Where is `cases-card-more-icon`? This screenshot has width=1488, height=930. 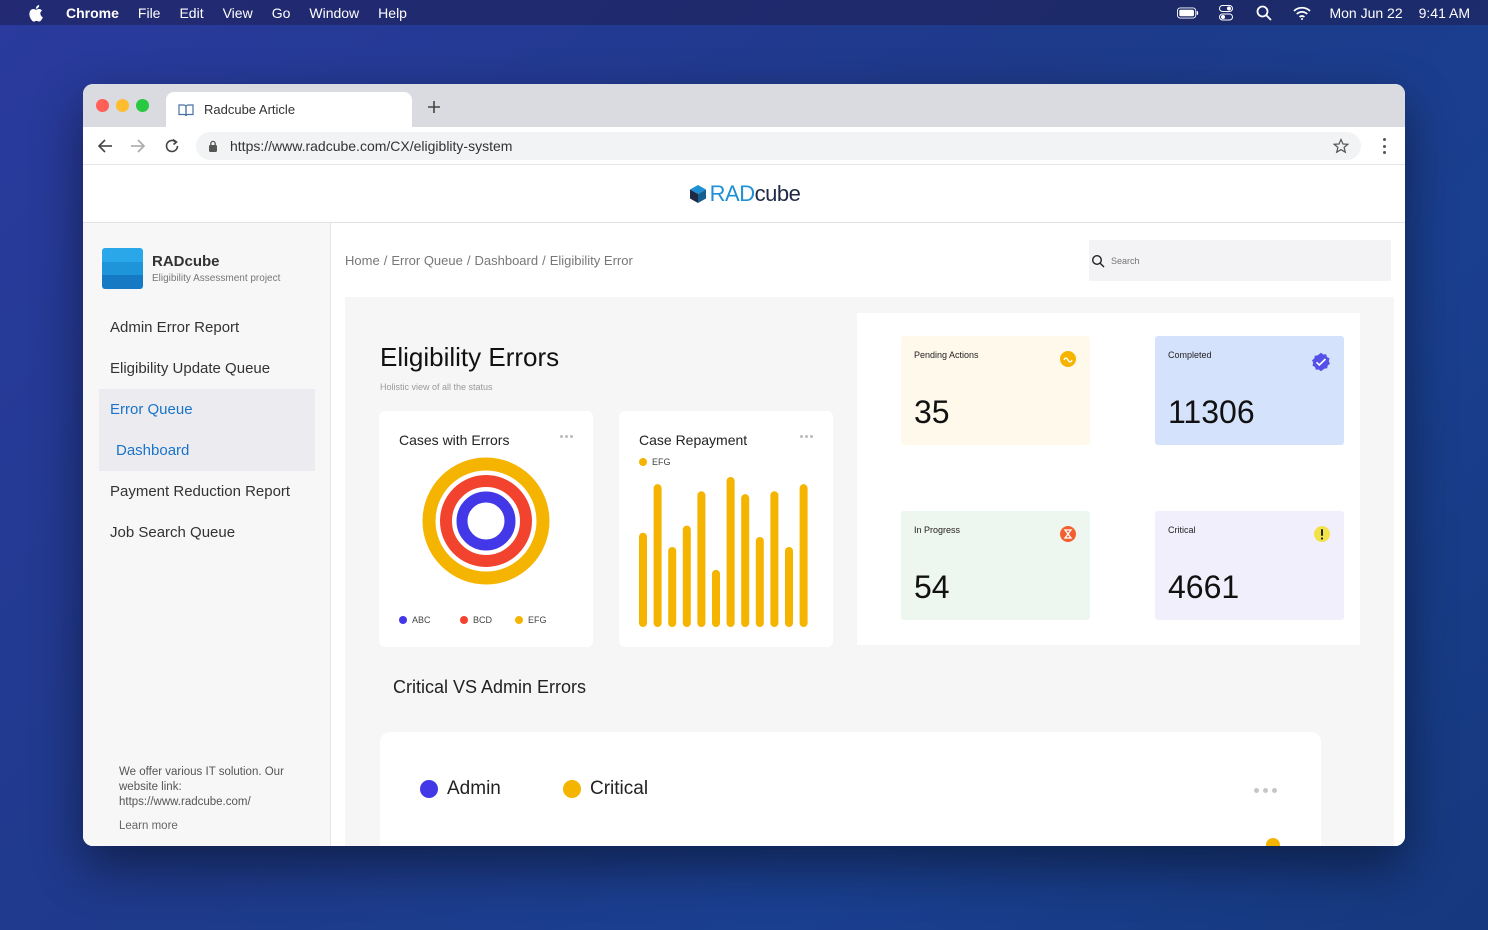
cases-card-more-icon is located at coordinates (566, 436).